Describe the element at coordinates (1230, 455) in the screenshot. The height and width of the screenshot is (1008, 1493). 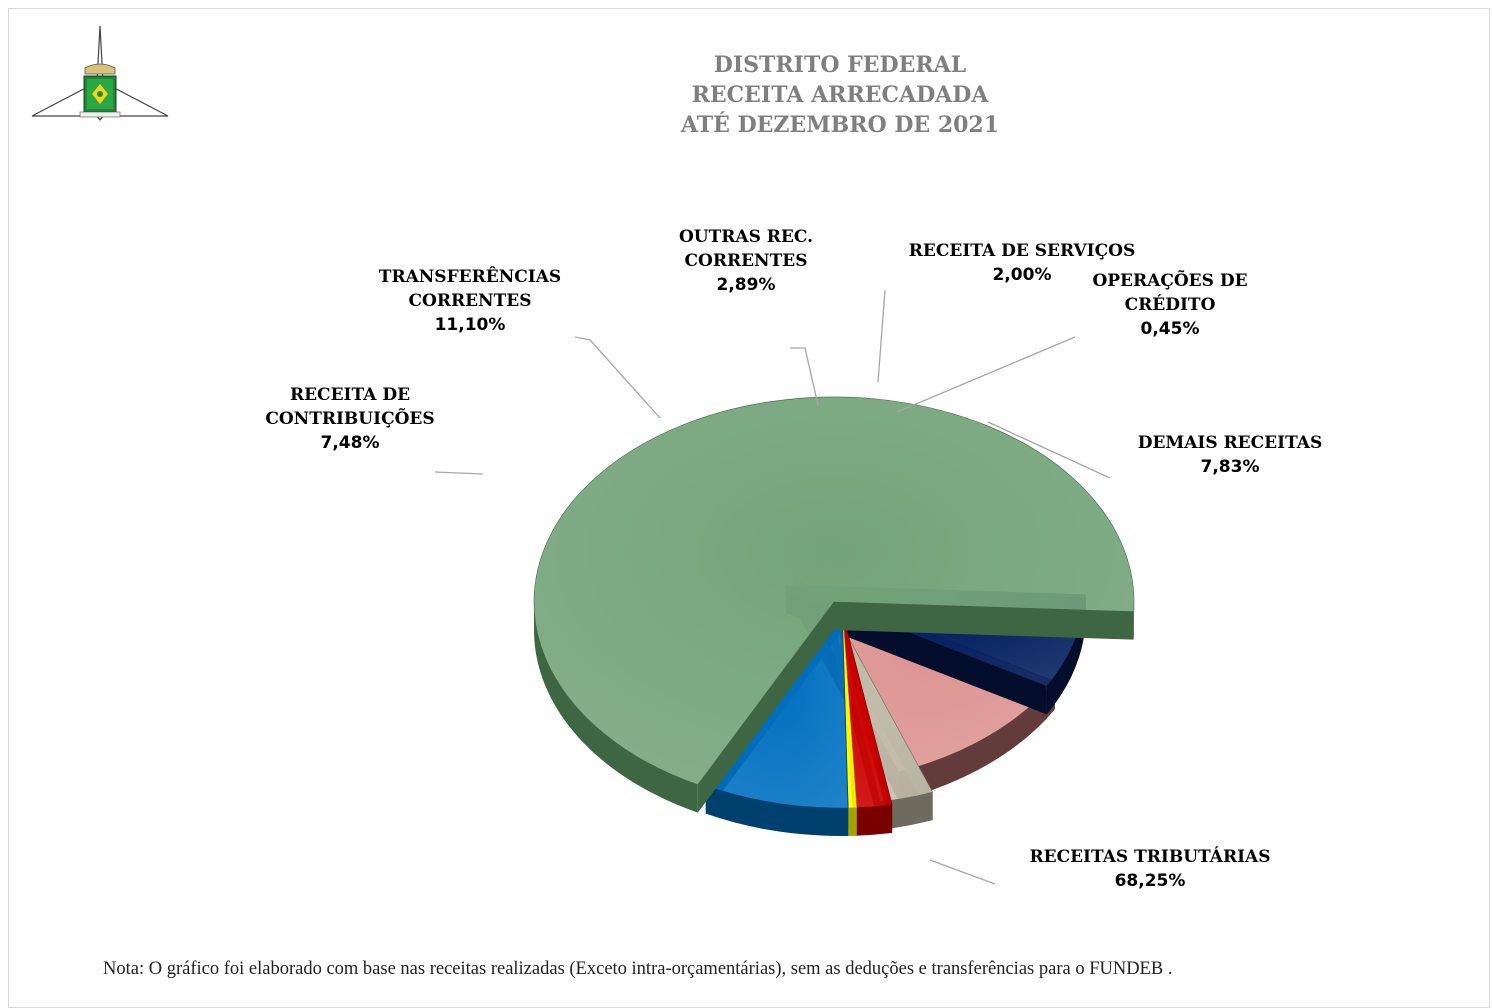
I see `data-label: DEMAIS RECEITAS 7,83%` at that location.